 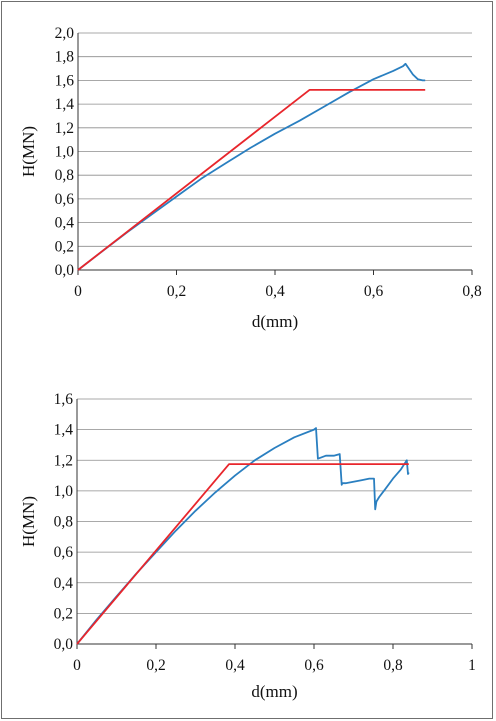 I want to click on x-tick-label: 1, so click(x=472, y=665).